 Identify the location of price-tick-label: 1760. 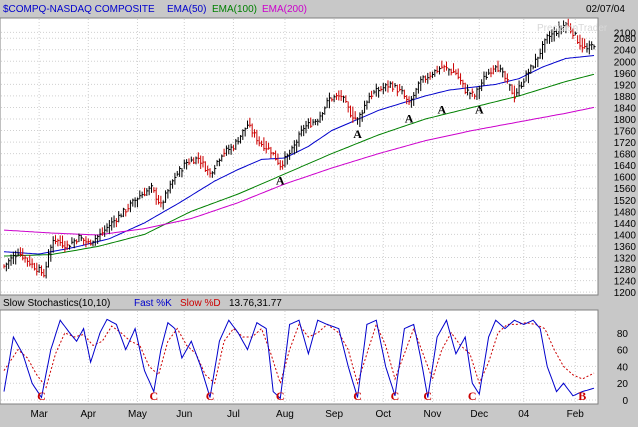
(625, 132).